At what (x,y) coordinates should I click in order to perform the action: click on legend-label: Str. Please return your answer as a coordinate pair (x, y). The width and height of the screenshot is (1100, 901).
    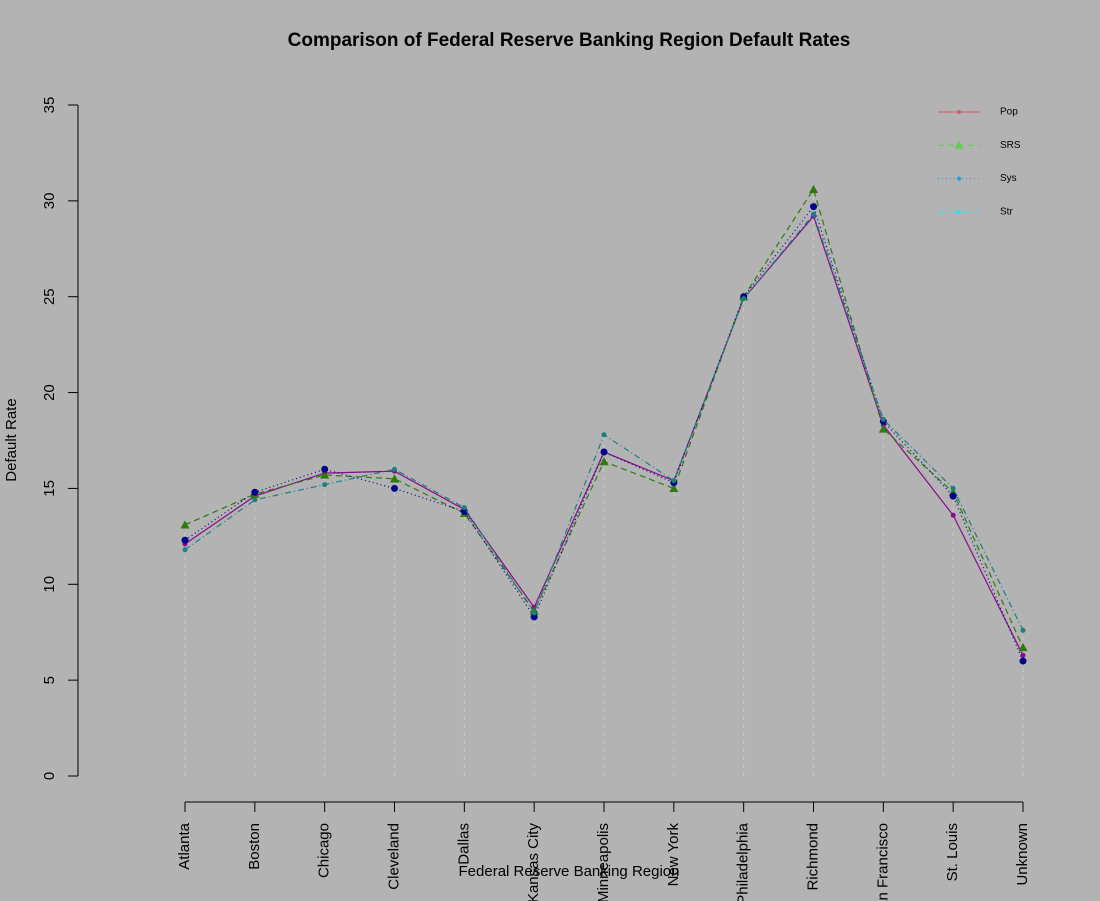
    Looking at the image, I should click on (1006, 212).